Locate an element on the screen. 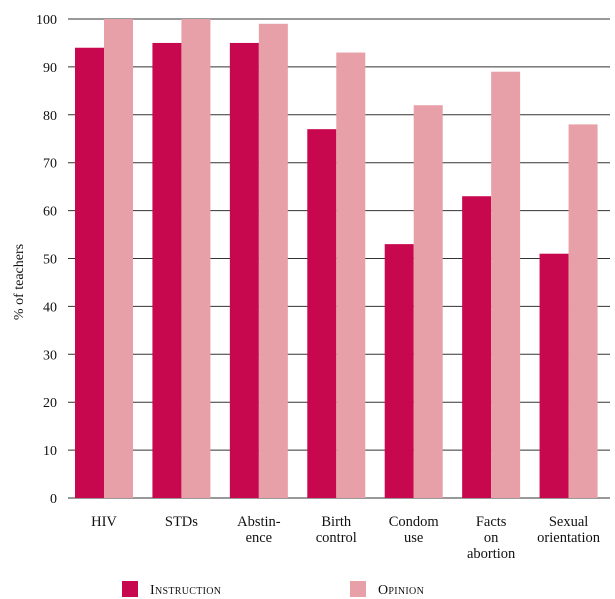  category-label: STDs is located at coordinates (181, 522).